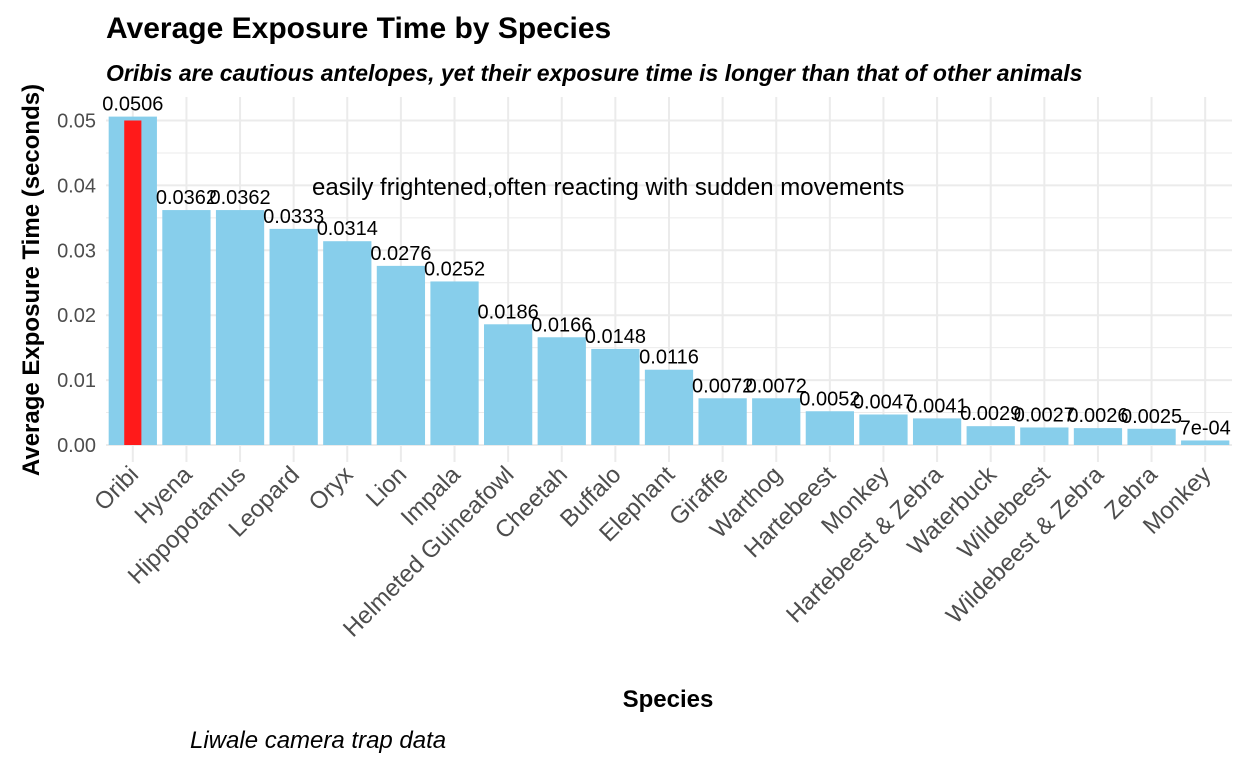  Describe the element at coordinates (561, 325) in the screenshot. I see `data-label: 0.0166` at that location.